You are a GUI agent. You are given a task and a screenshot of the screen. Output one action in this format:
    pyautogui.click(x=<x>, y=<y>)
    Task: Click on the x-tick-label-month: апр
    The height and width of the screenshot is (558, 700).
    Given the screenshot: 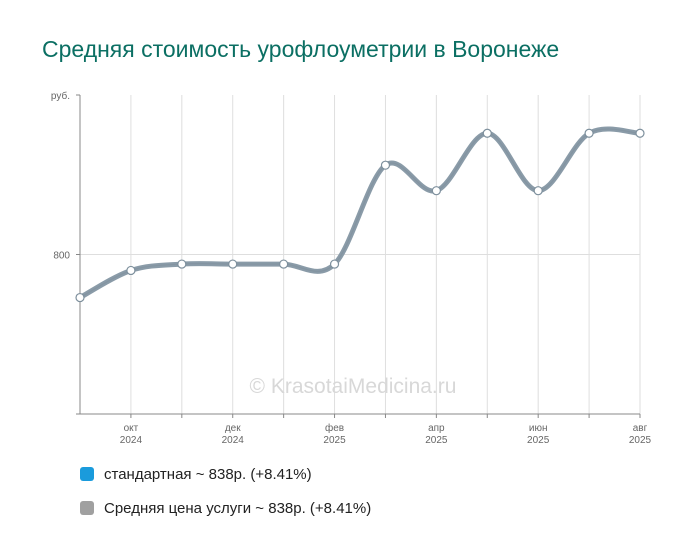 What is the action you would take?
    pyautogui.click(x=436, y=428)
    